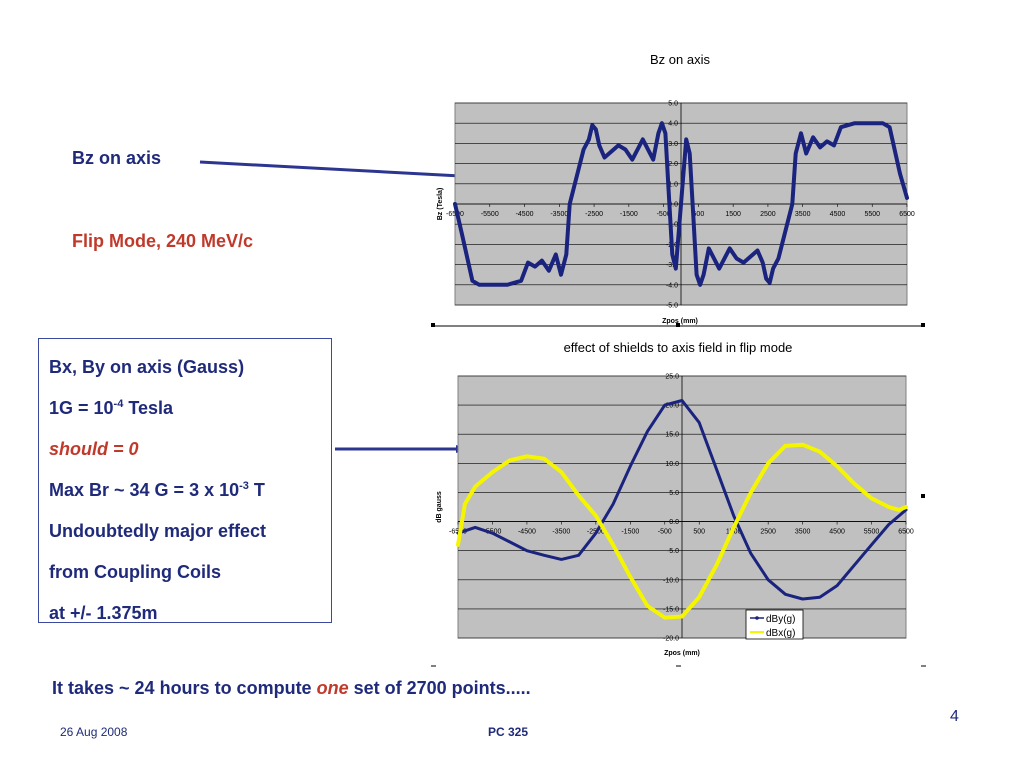 This screenshot has height=768, width=1024. What do you see at coordinates (349, 171) in the screenshot?
I see `arrow-to-bz-chart` at bounding box center [349, 171].